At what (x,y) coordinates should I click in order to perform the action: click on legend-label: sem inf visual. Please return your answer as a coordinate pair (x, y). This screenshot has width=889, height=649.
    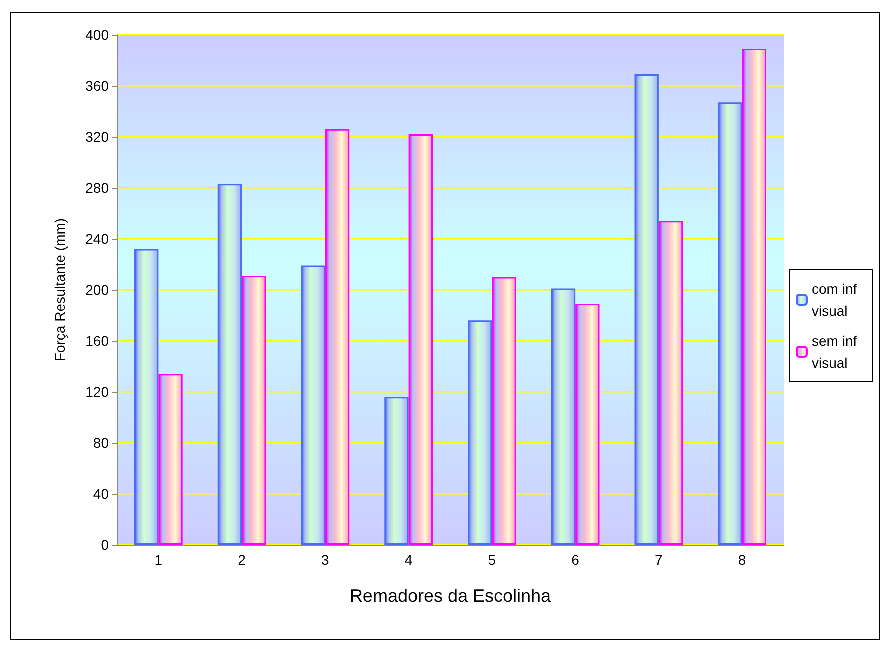
    Looking at the image, I should click on (837, 352).